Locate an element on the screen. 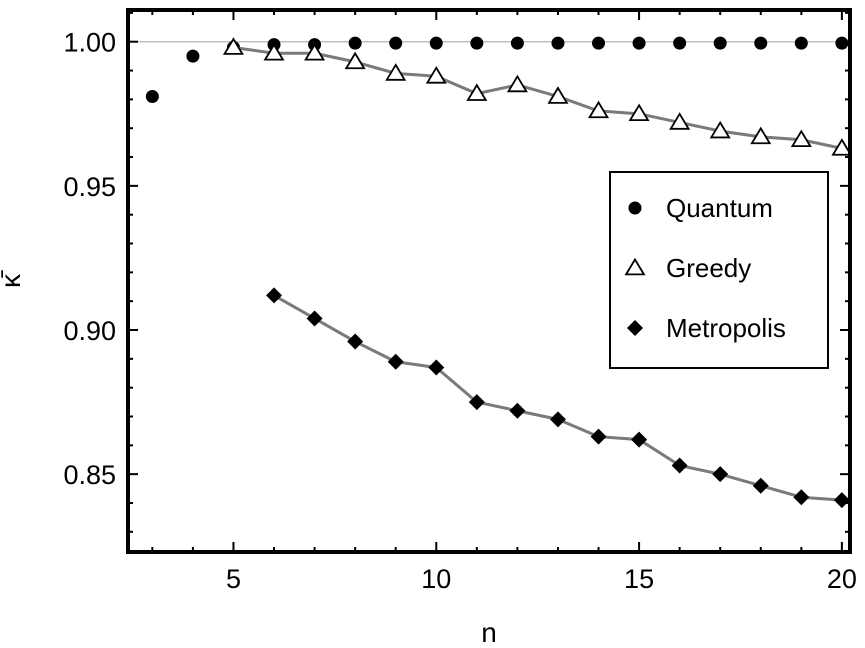 The height and width of the screenshot is (648, 865). legend-item-quantum: Quantum is located at coordinates (700, 208).